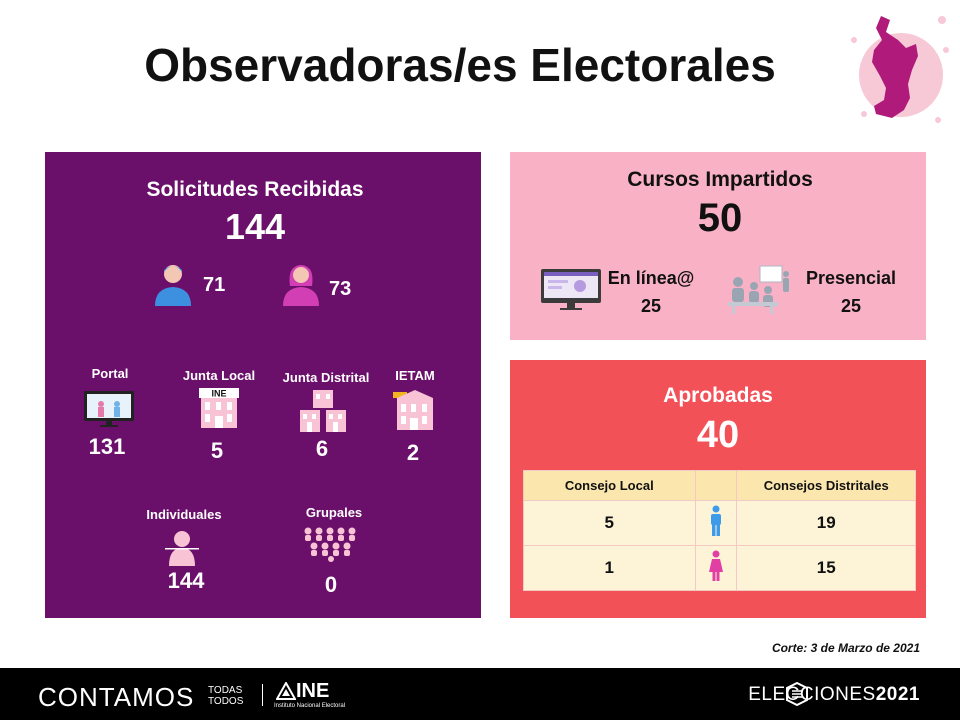 Image resolution: width=960 pixels, height=720 pixels. I want to click on type-label-individuales: Individuales, so click(184, 514).